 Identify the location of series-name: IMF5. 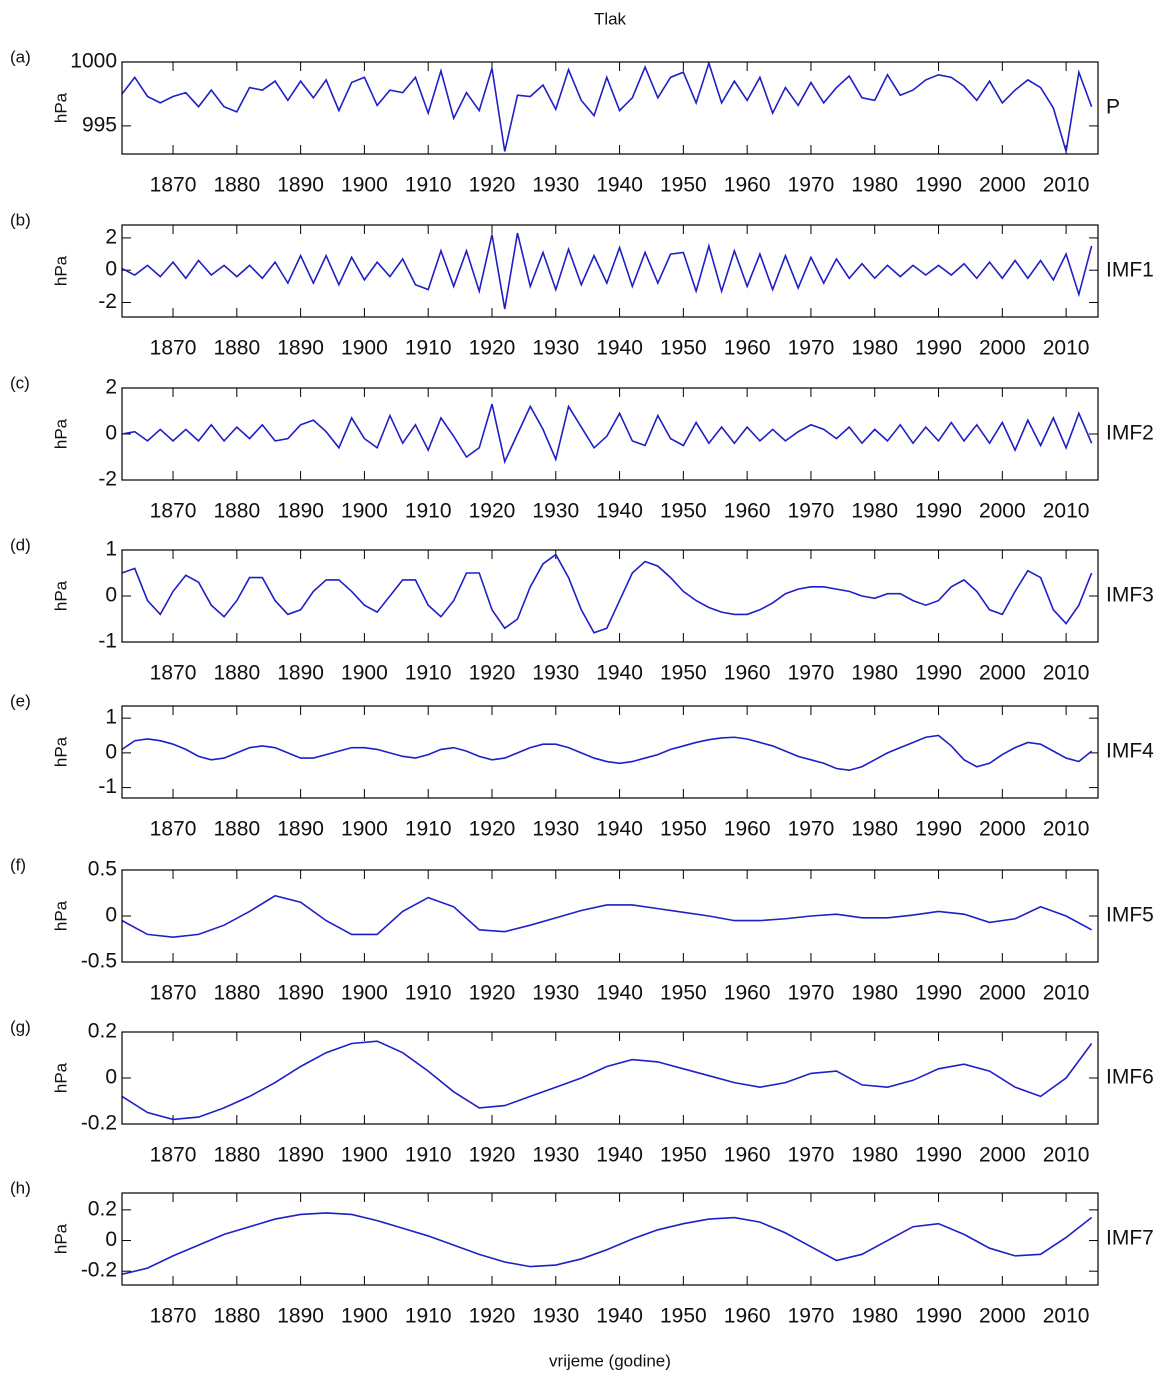
(1130, 915).